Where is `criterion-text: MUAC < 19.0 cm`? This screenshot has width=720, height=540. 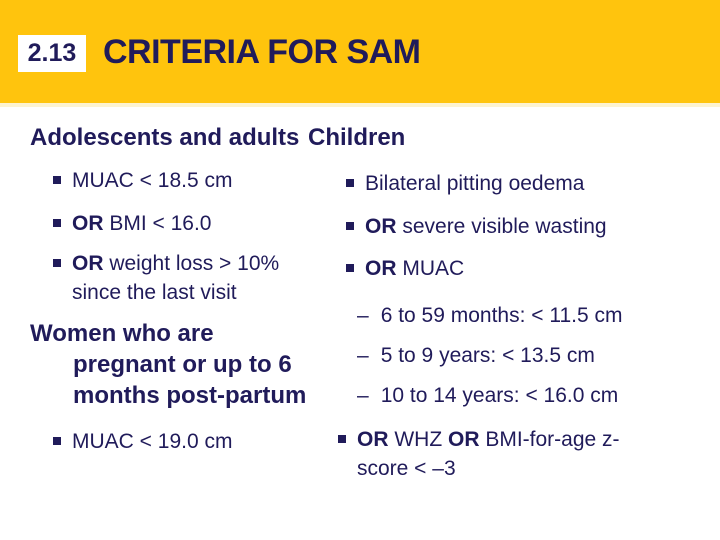 criterion-text: MUAC < 19.0 cm is located at coordinates (152, 441).